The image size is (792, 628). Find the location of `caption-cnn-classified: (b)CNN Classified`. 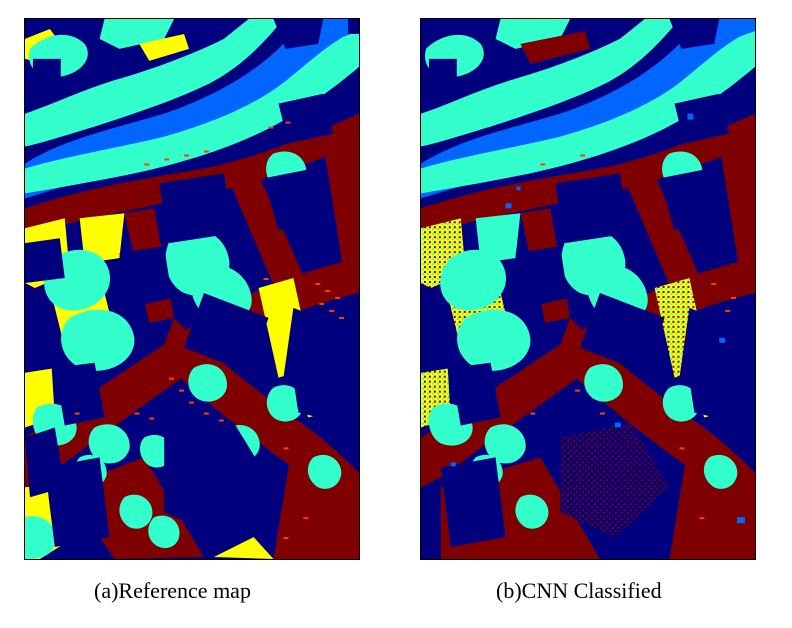

caption-cnn-classified: (b)CNN Classified is located at coordinates (579, 590).